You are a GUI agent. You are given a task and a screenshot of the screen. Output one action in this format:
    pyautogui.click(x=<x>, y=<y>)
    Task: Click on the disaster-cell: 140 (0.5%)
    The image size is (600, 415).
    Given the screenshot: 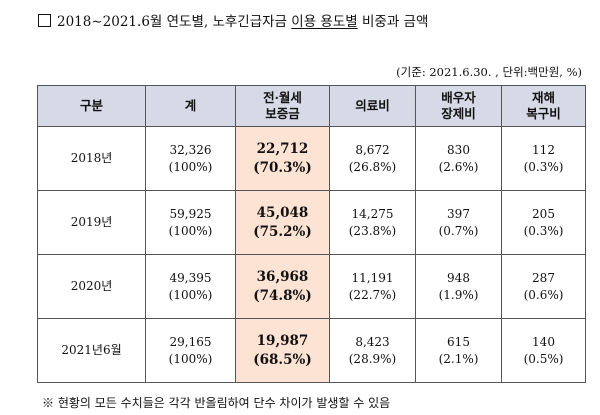 What is the action you would take?
    pyautogui.click(x=543, y=350)
    